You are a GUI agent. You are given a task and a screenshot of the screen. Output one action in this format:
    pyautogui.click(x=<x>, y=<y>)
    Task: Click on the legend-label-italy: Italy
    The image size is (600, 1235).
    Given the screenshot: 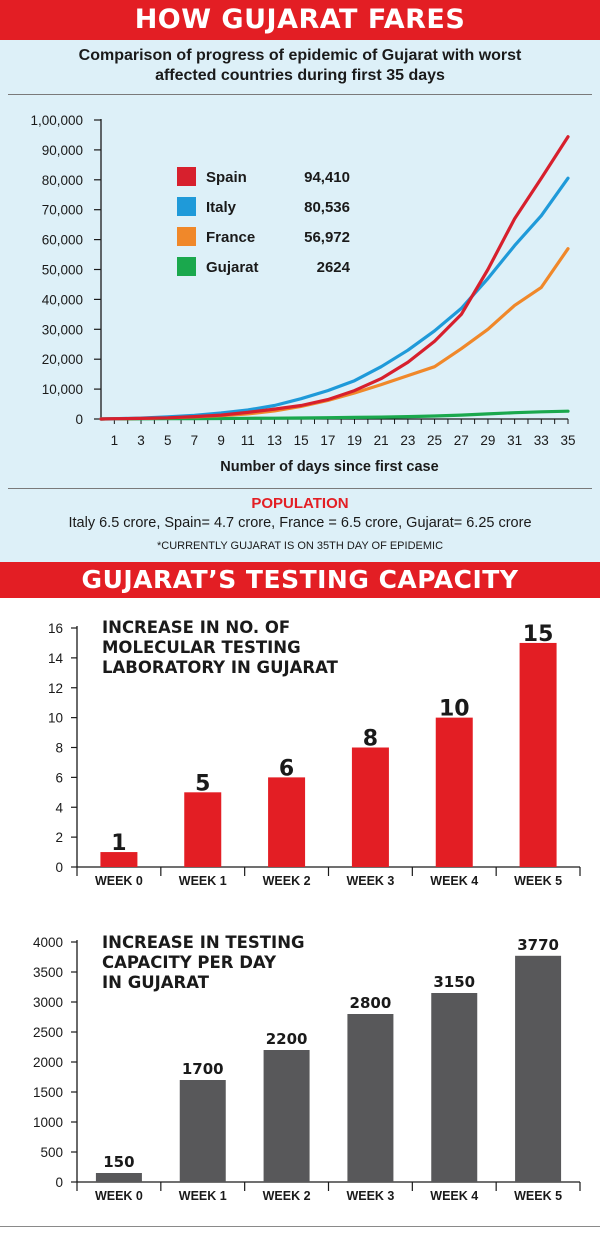 What is the action you would take?
    pyautogui.click(x=221, y=207)
    